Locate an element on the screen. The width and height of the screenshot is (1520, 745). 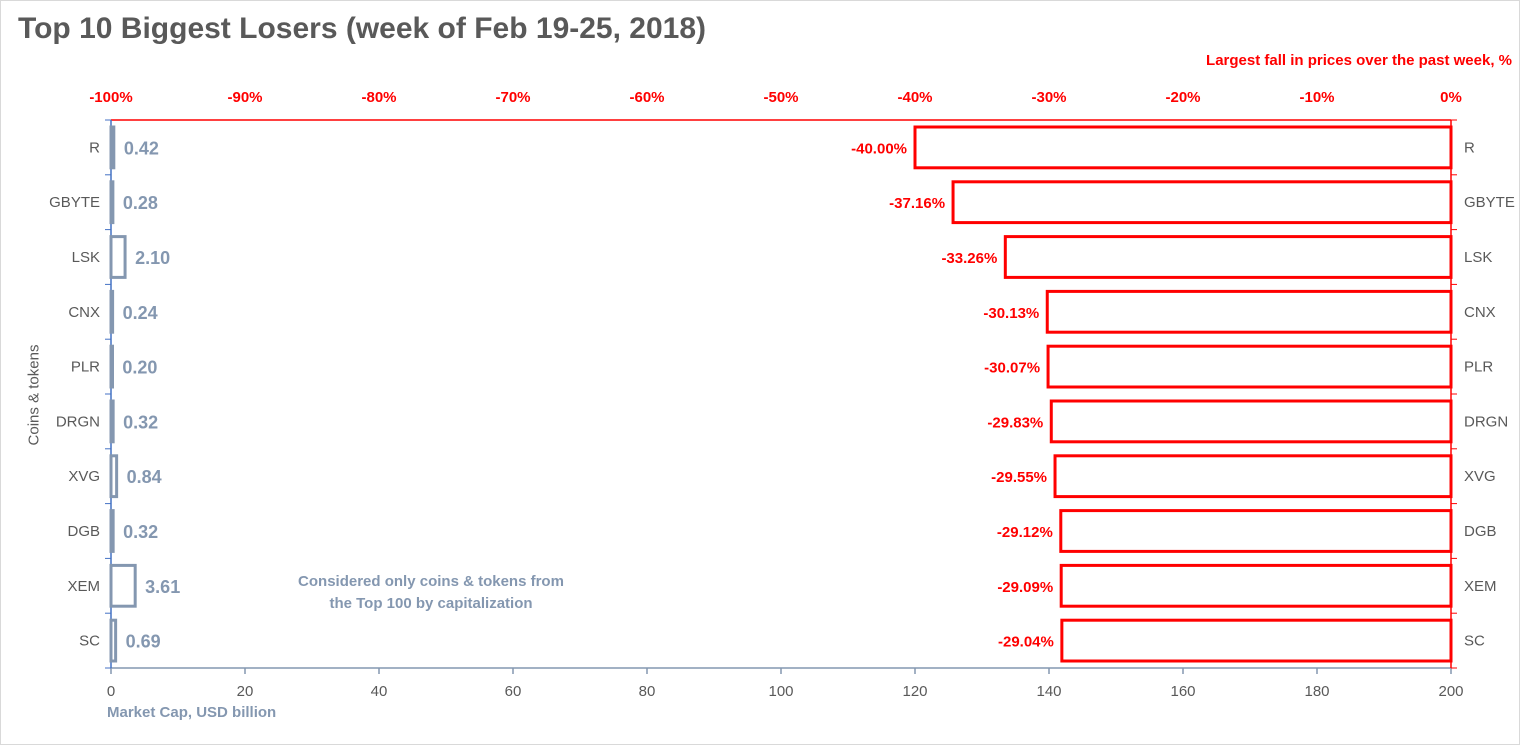
category-label-left: CNX is located at coordinates (84, 312).